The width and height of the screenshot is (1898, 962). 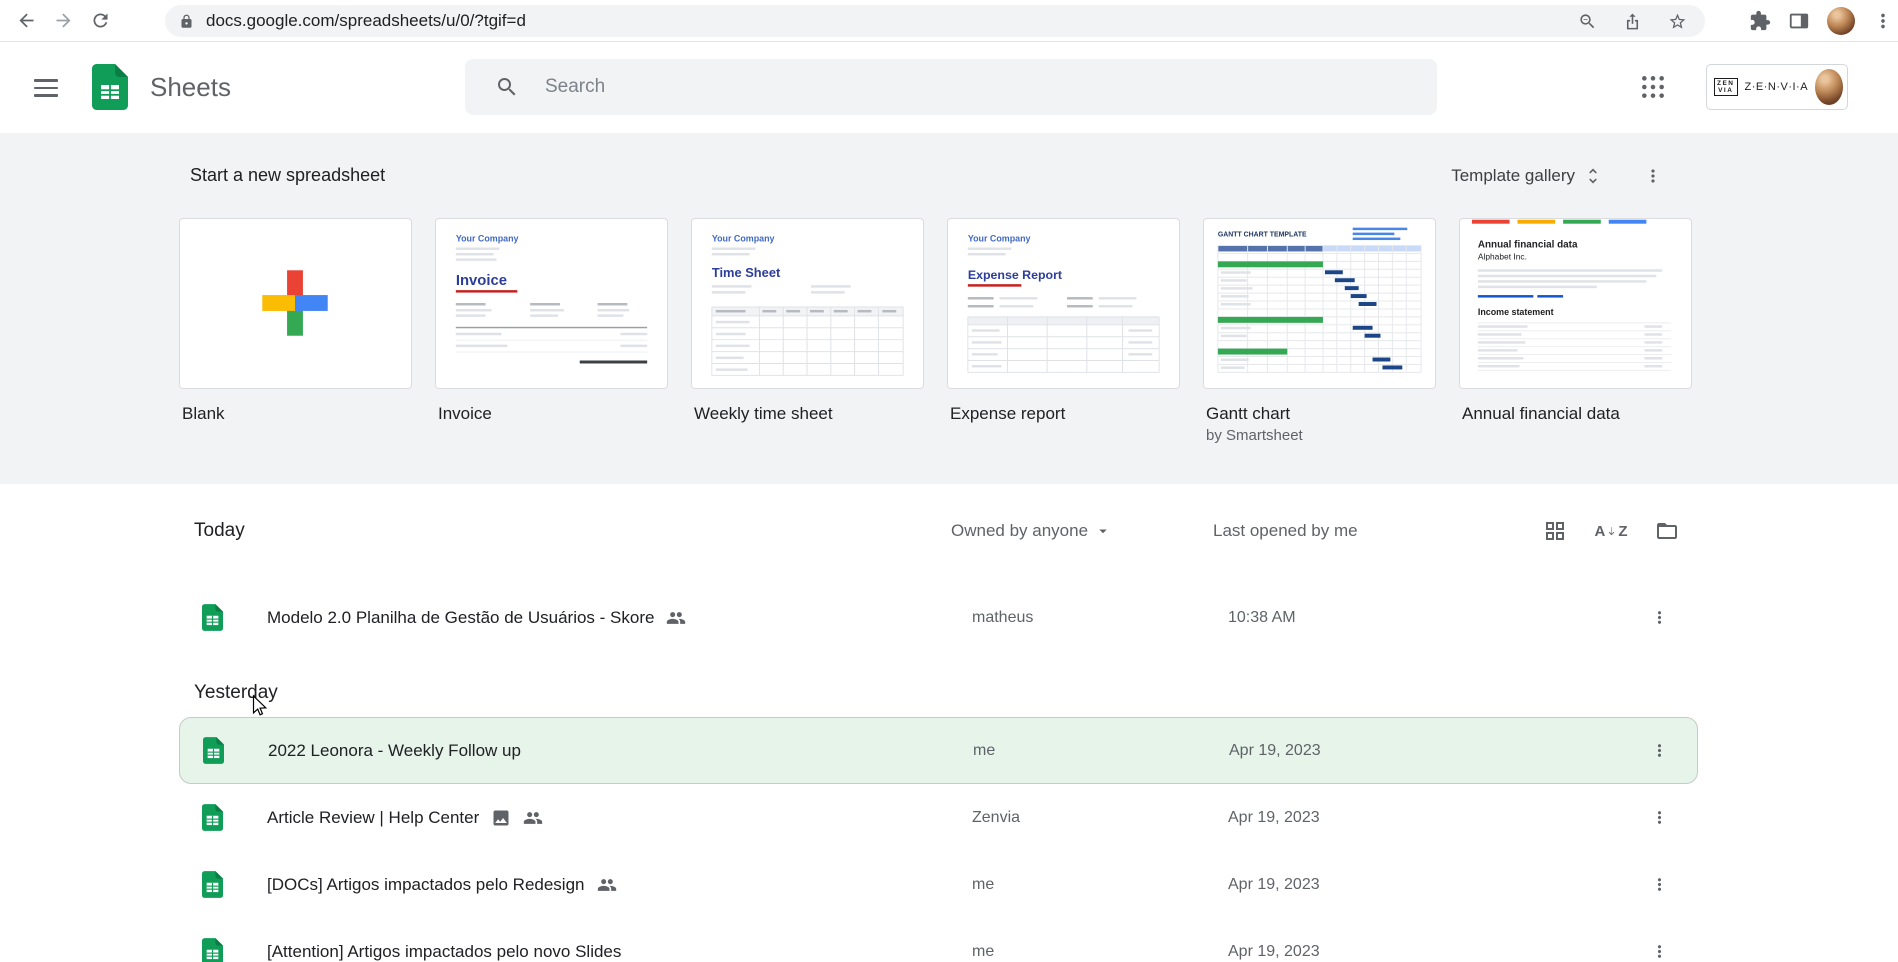 What do you see at coordinates (203, 413) in the screenshot?
I see `template-label: Blank` at bounding box center [203, 413].